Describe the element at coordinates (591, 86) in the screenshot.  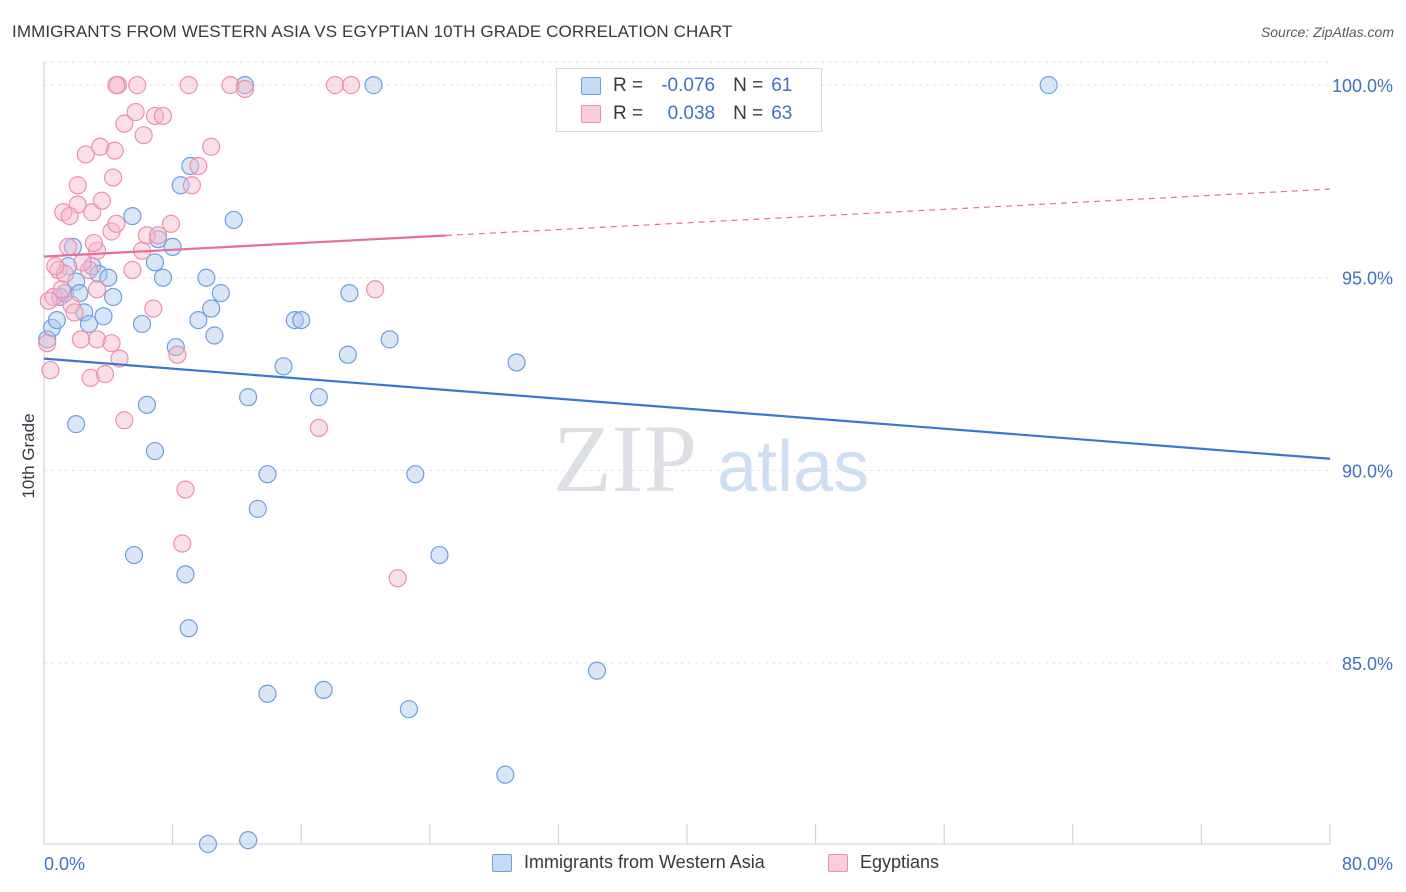
I see `legend-swatch-blue` at that location.